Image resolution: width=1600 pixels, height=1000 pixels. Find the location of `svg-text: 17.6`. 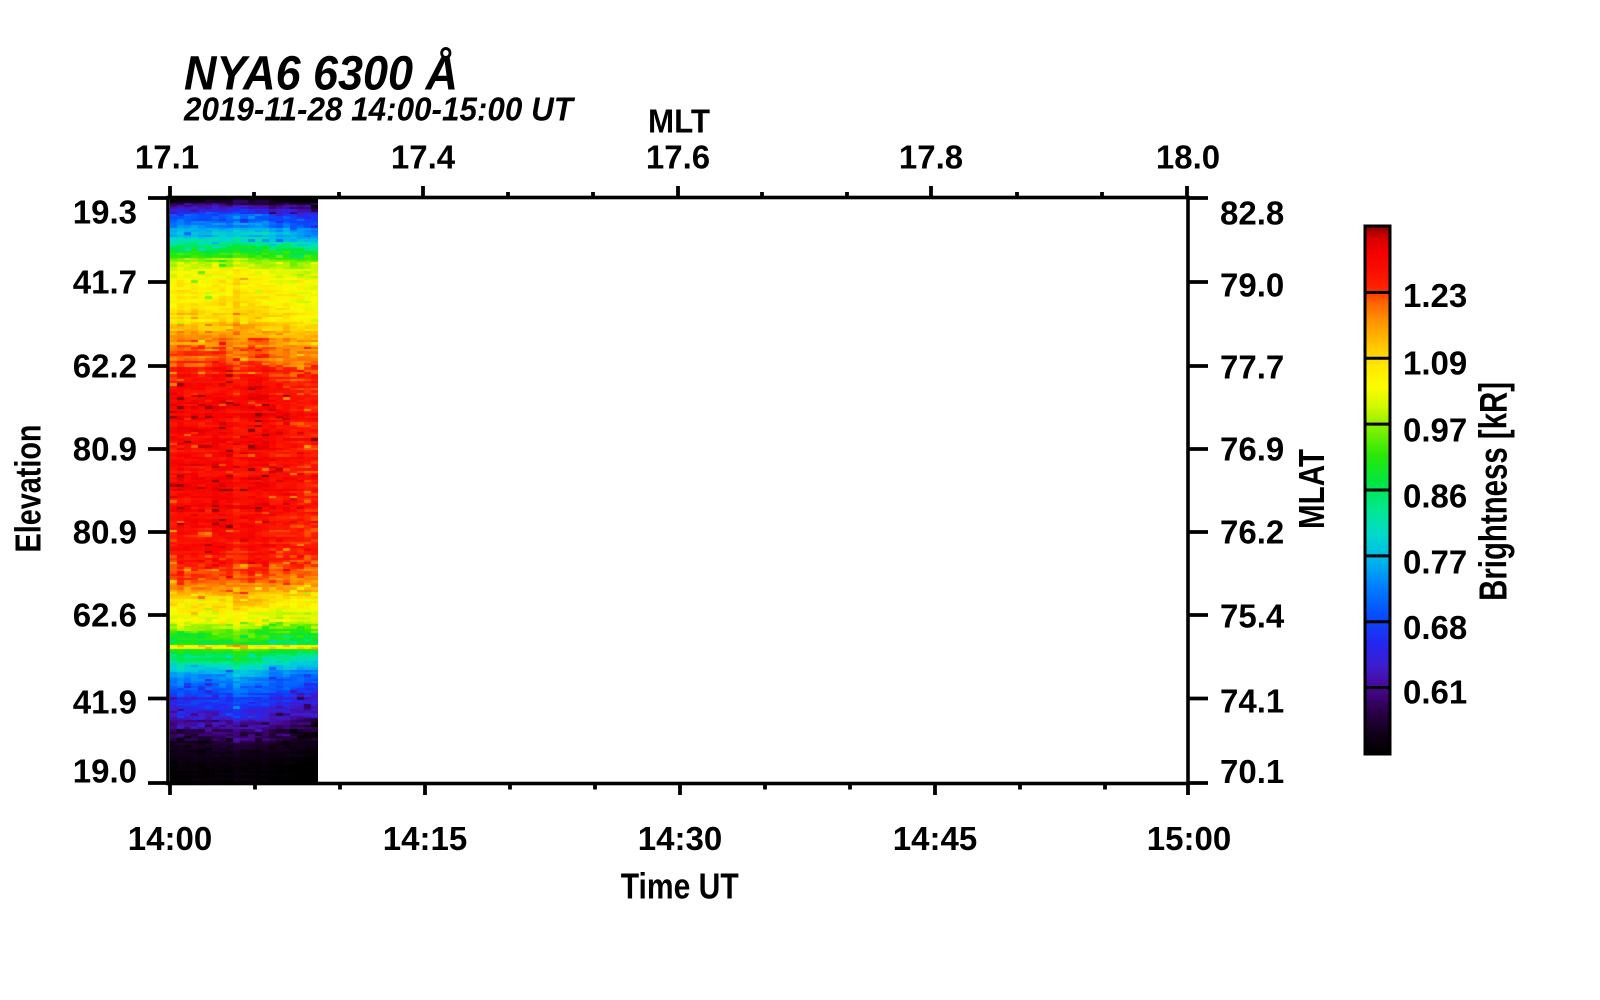

svg-text: 17.6 is located at coordinates (678, 157).